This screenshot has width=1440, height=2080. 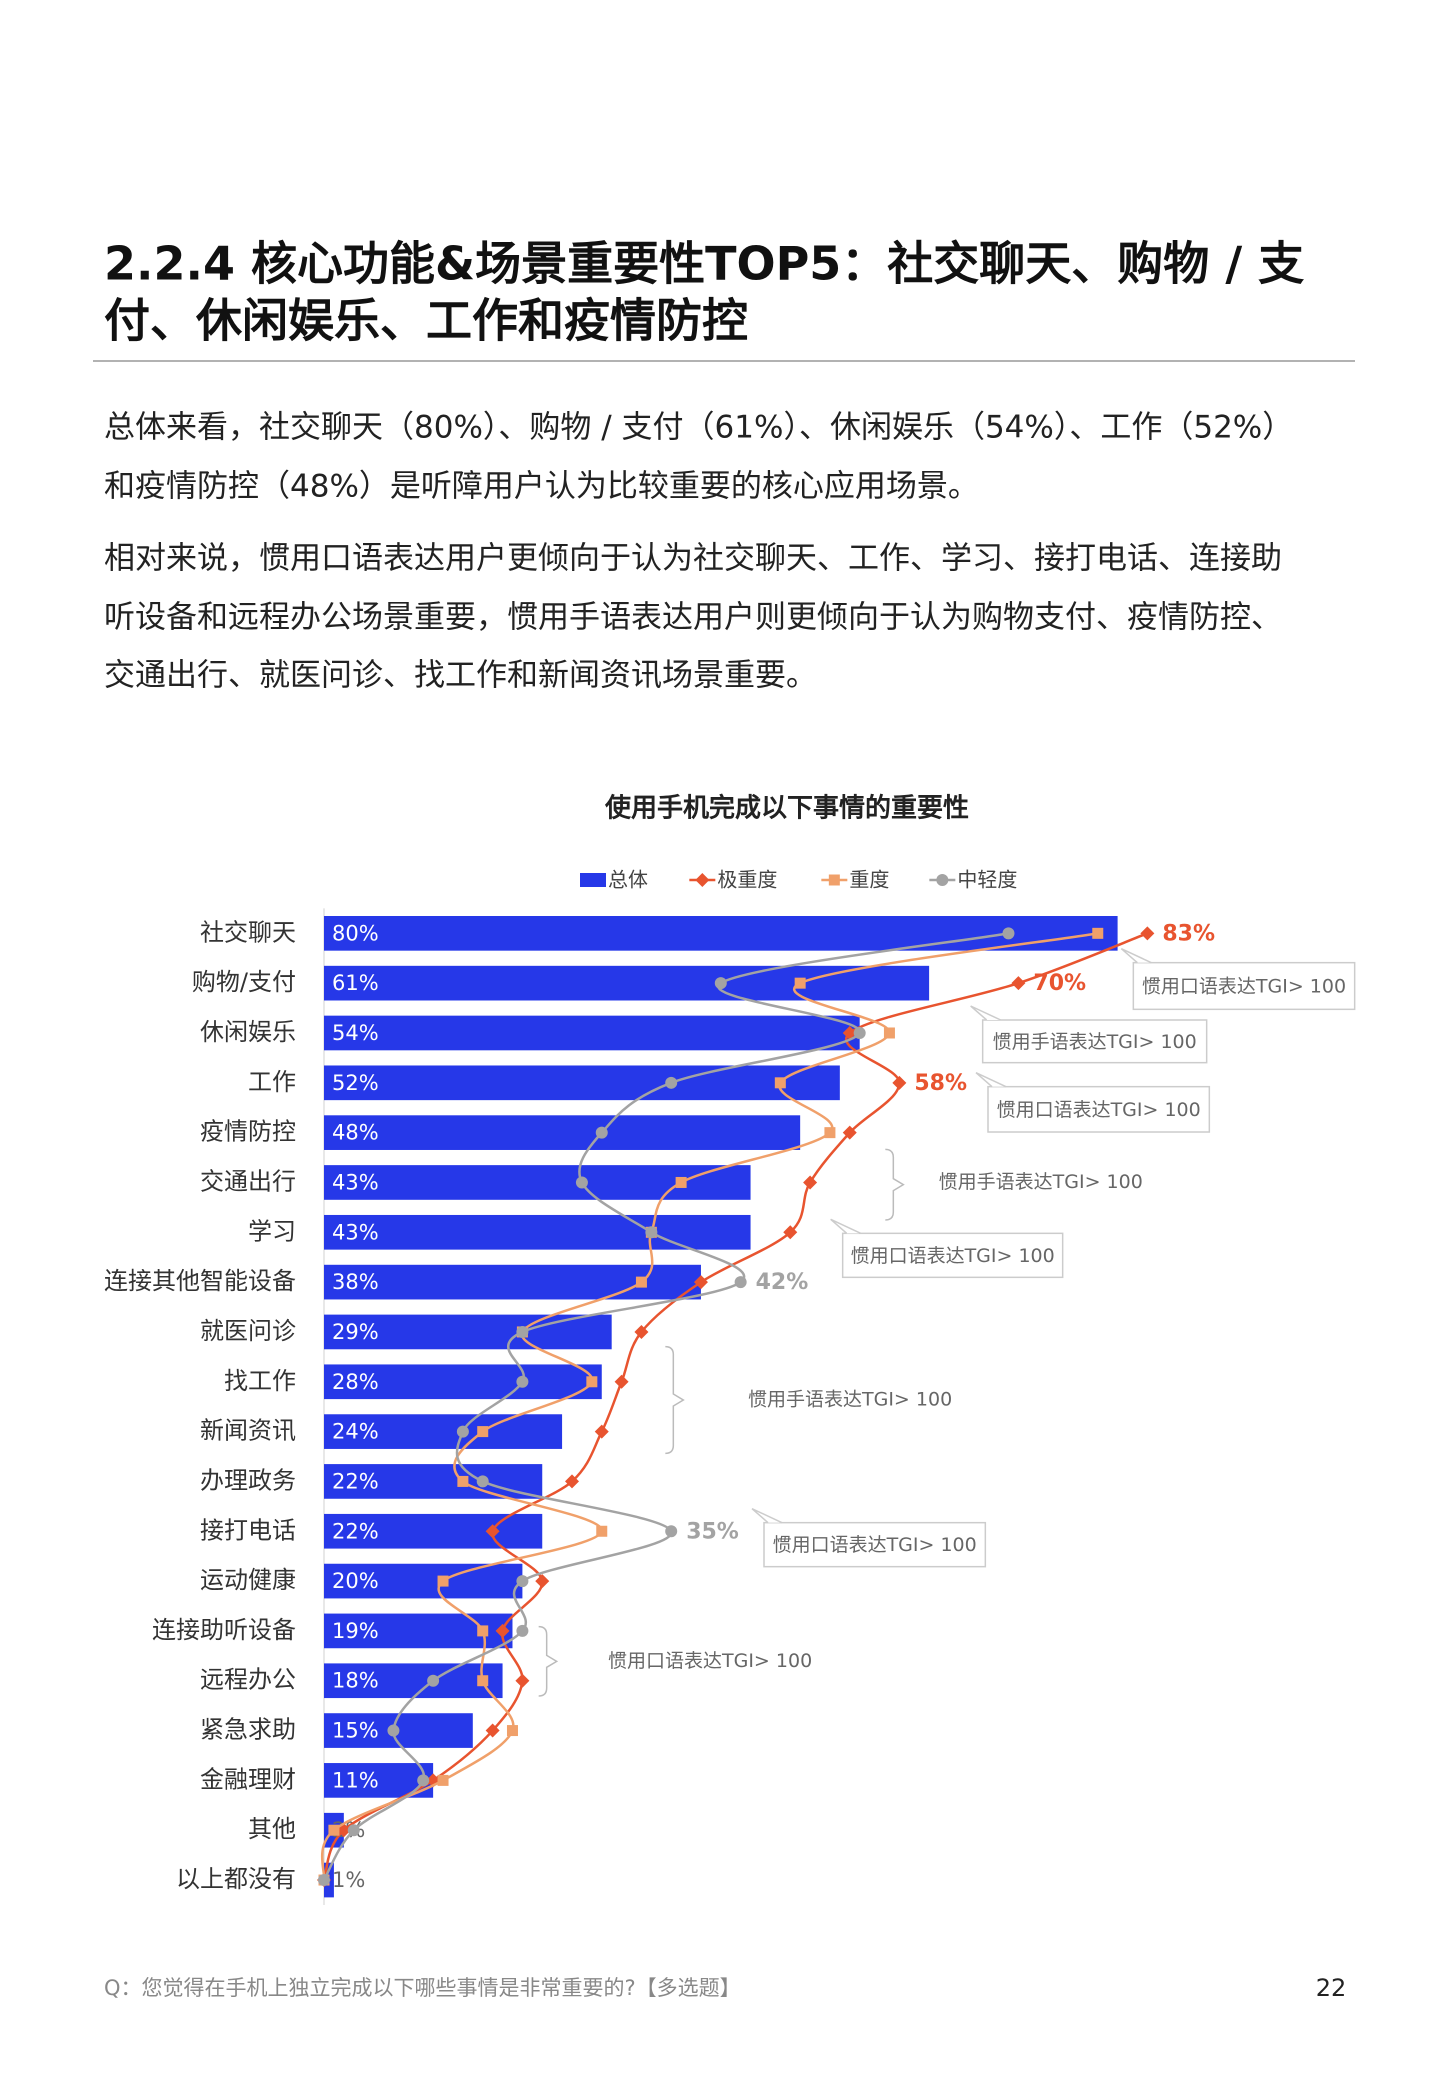 I want to click on category-label: 疫情防控, so click(x=248, y=1132).